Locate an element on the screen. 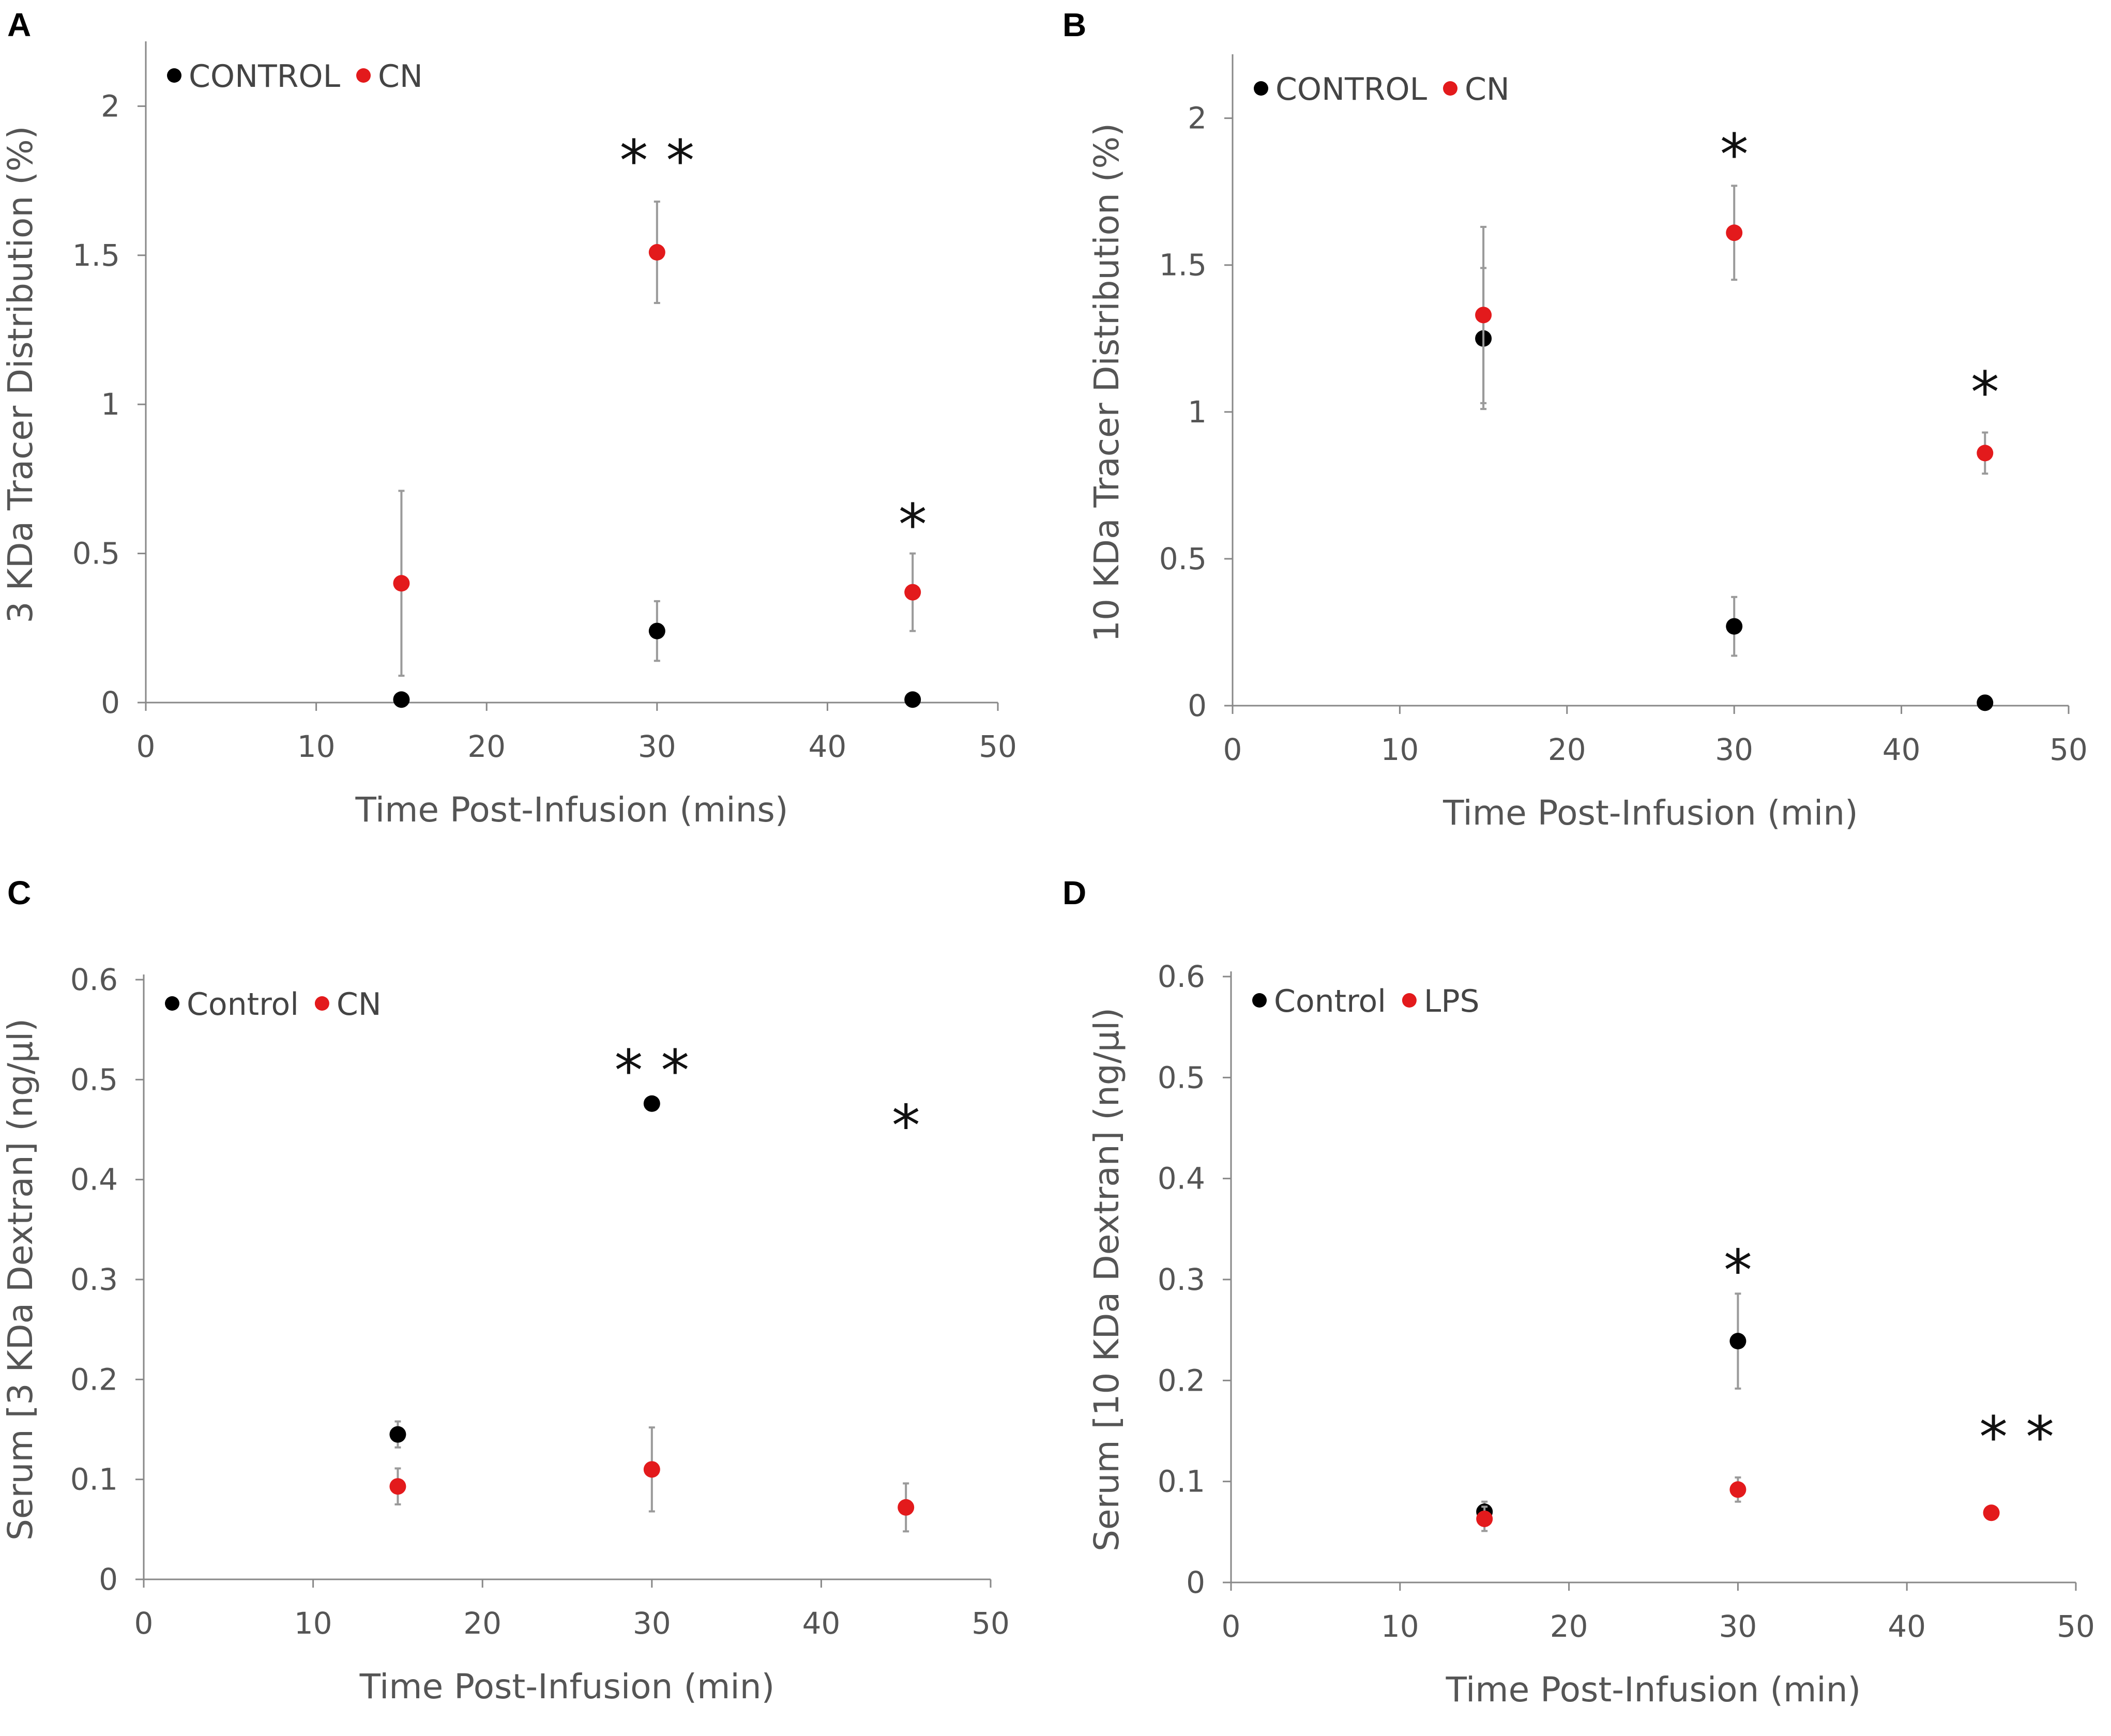  y-axis-title: 10 KDa Tracer Distribution (%) is located at coordinates (1107, 383).